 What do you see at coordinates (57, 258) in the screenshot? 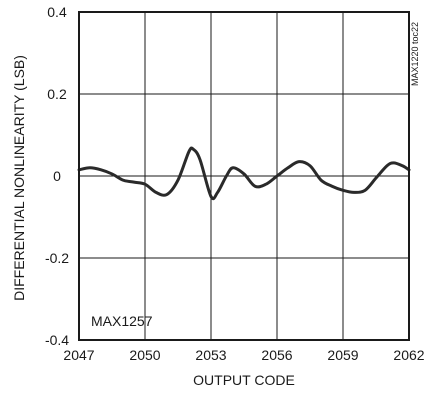
I see `y-tick-label: -0.2` at bounding box center [57, 258].